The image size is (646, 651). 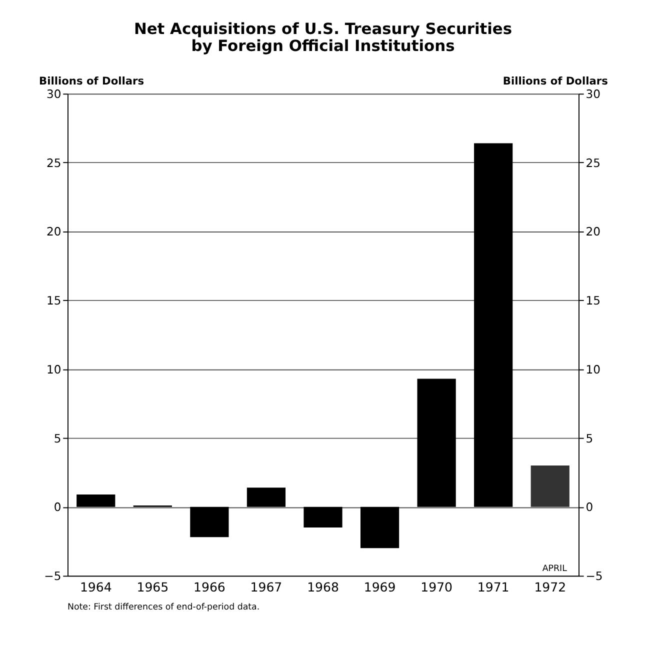 I want to click on y-tick-label: 15, so click(x=54, y=301).